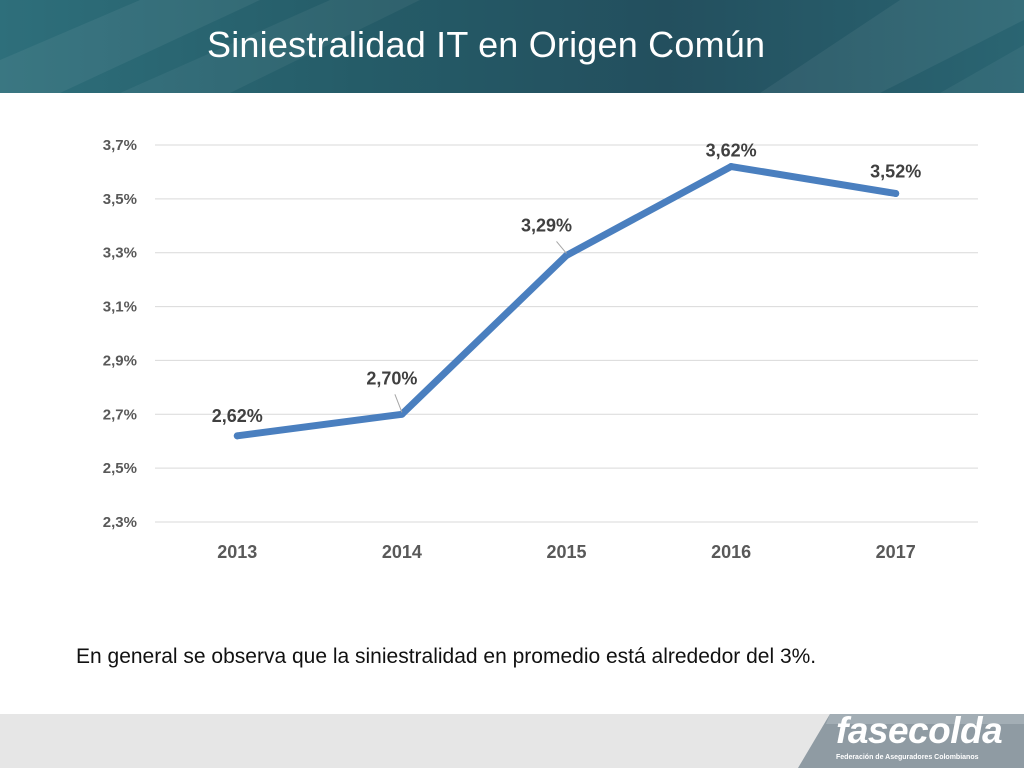  I want to click on data-label: 3,29%, so click(546, 225).